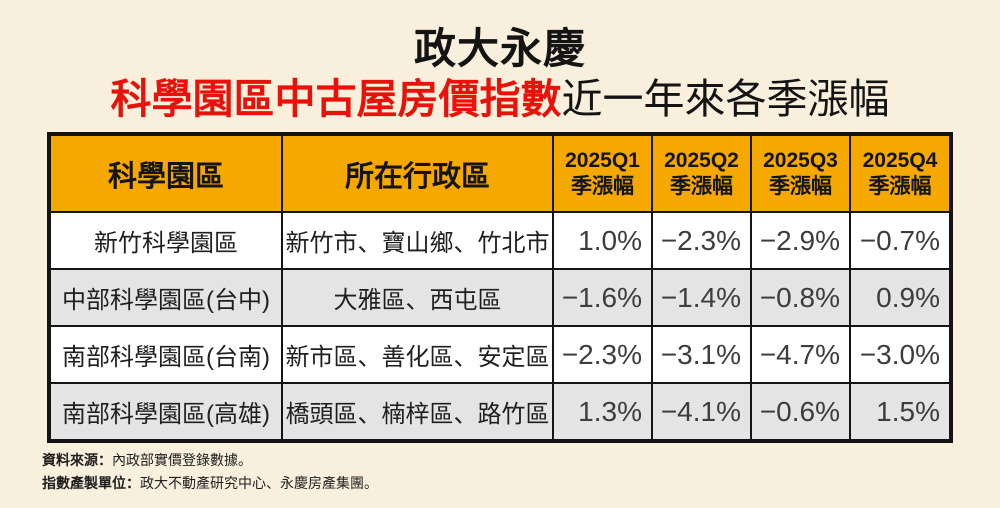  I want to click on header-2025q3-line2: 季漲幅, so click(800, 186).